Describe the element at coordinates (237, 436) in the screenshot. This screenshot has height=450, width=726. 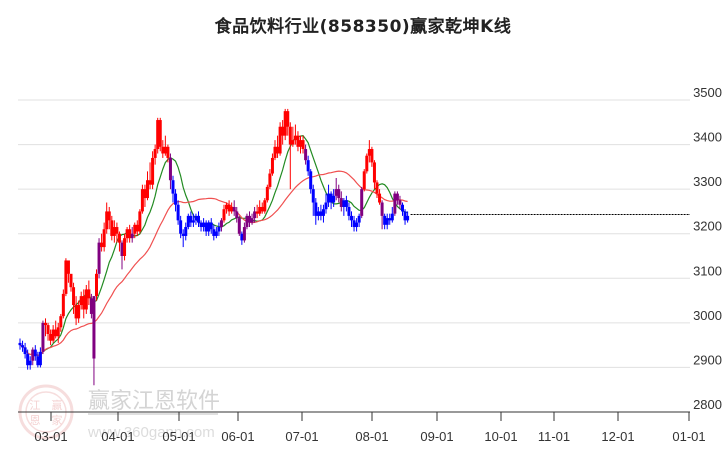
I see `x-tick-label: 06-01` at that location.